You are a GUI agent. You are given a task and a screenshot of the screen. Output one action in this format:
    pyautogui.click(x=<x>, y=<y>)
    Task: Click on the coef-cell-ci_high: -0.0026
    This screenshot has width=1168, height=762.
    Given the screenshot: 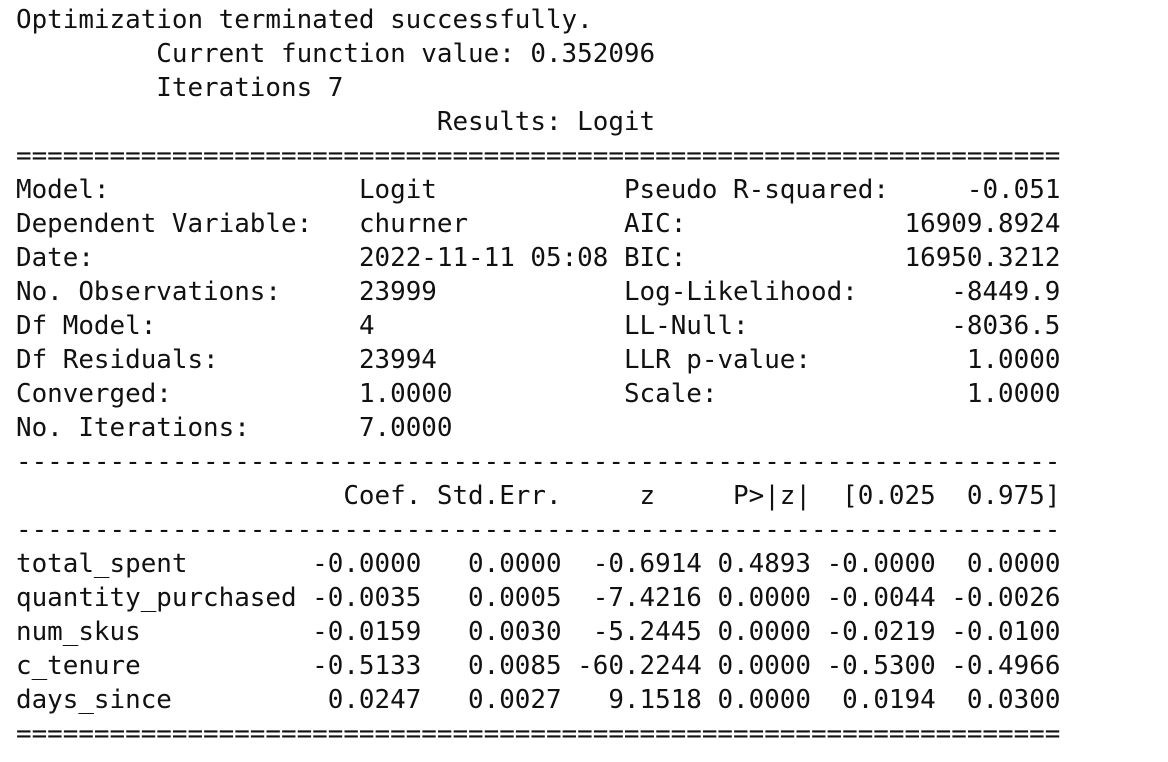 What is the action you would take?
    pyautogui.click(x=998, y=598)
    